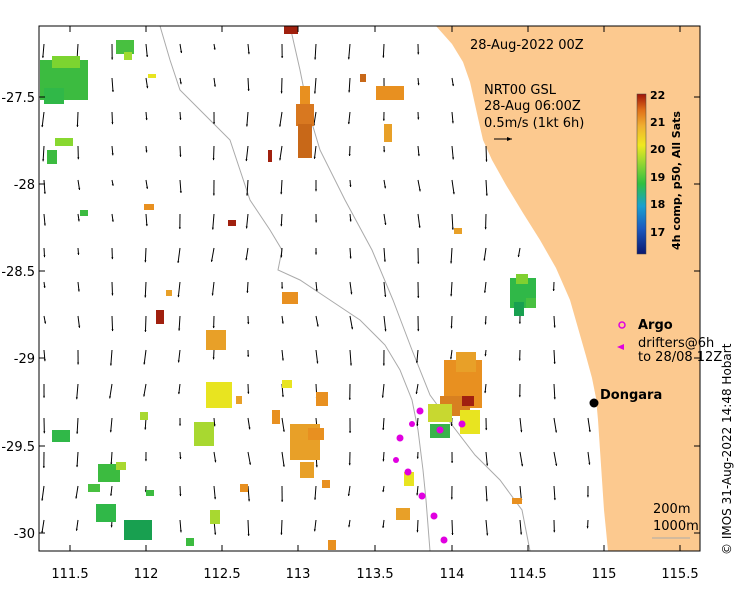  Describe the element at coordinates (658, 149) in the screenshot. I see `colorbar-tick-label: 20` at that location.